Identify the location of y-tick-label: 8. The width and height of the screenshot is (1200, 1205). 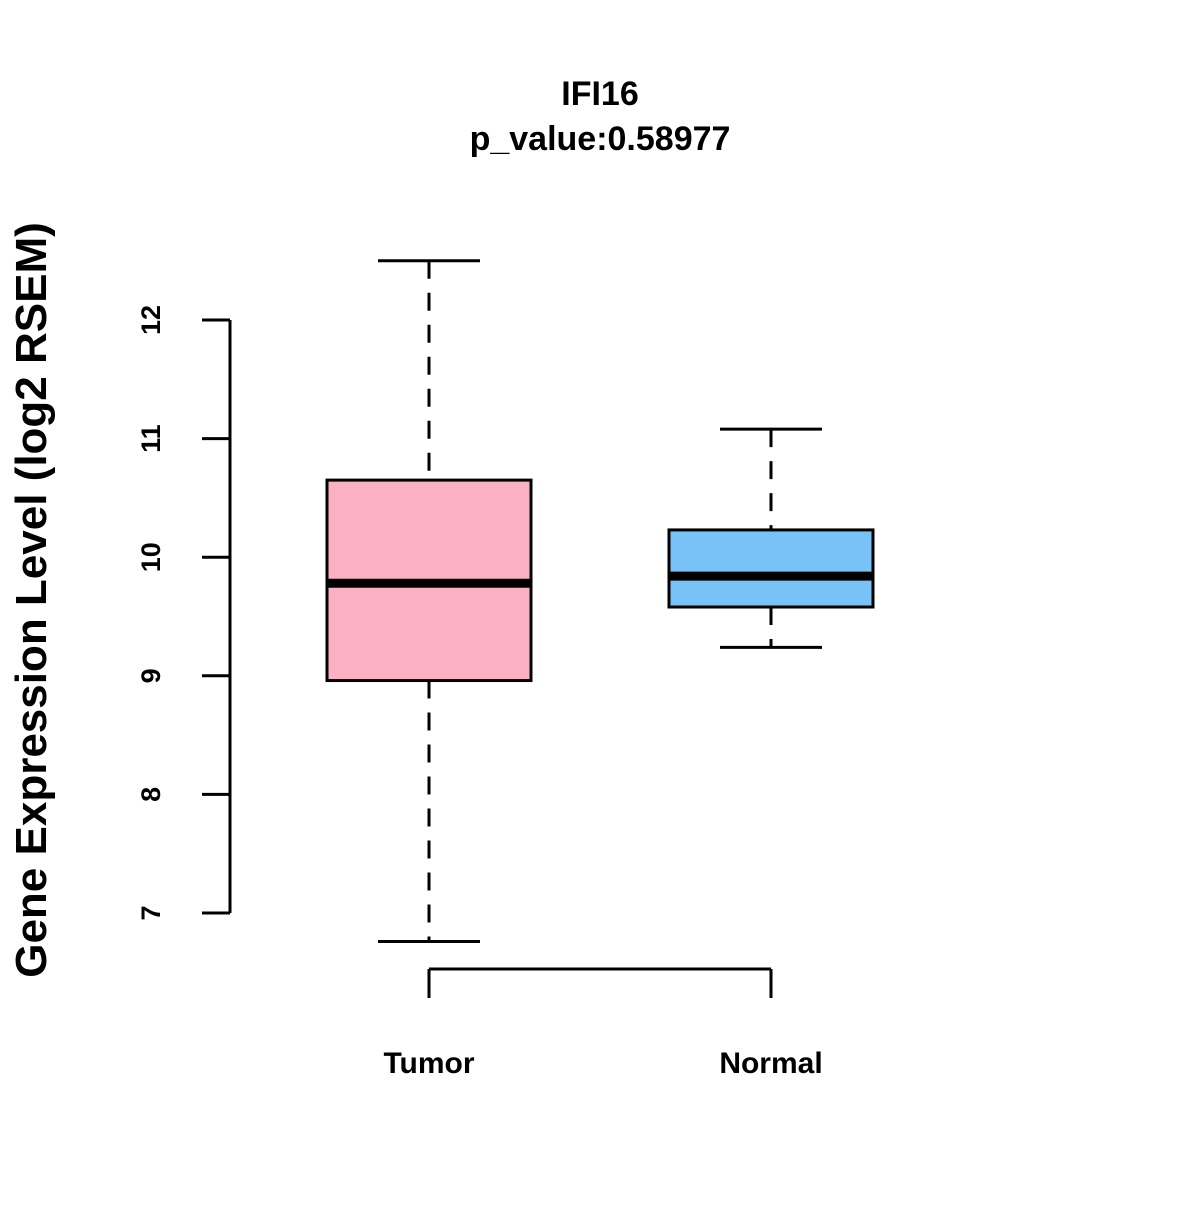
(151, 794).